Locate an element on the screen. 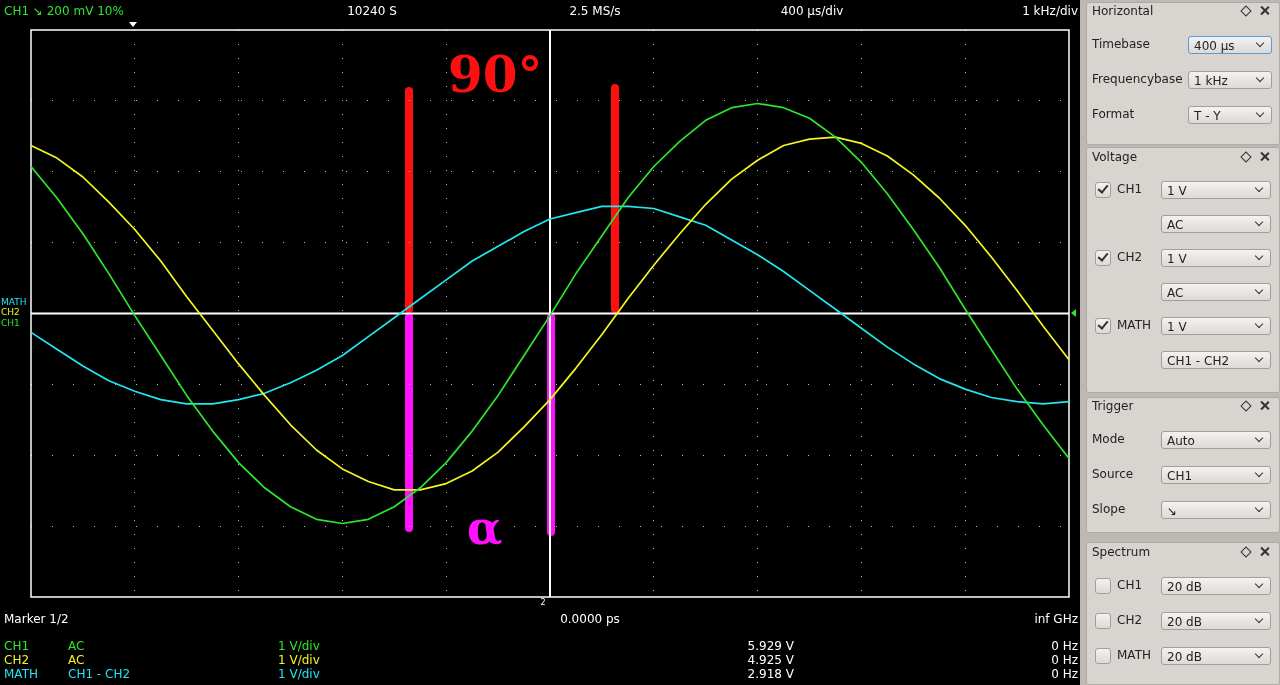 The image size is (1280, 685). dropdown: CH1 is located at coordinates (1216, 475).